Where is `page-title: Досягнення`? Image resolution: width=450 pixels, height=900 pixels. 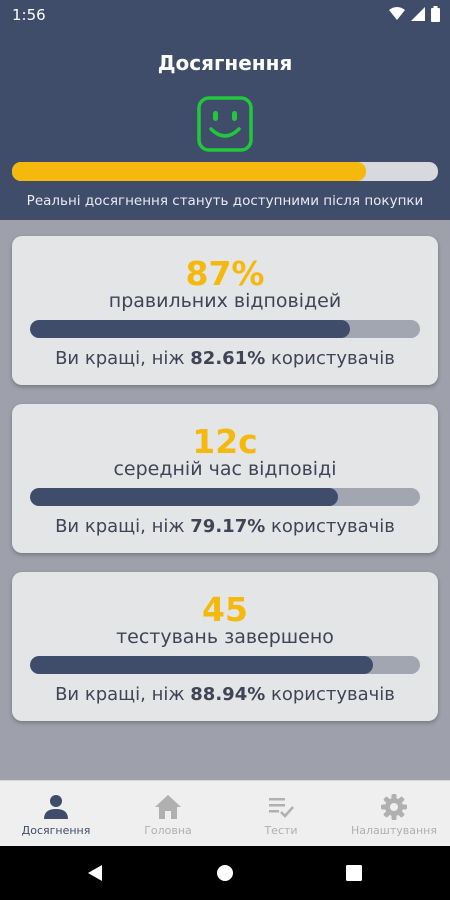
page-title: Досягнення is located at coordinates (225, 63).